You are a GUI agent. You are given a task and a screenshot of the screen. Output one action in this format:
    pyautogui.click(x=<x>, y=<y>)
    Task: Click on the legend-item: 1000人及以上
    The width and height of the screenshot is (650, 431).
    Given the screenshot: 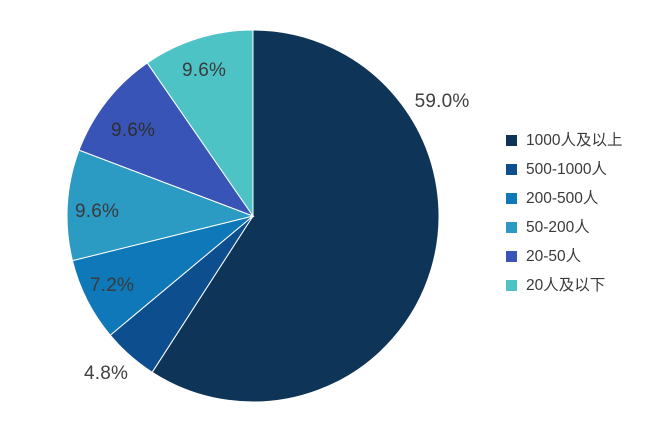 What is the action you would take?
    pyautogui.click(x=576, y=140)
    